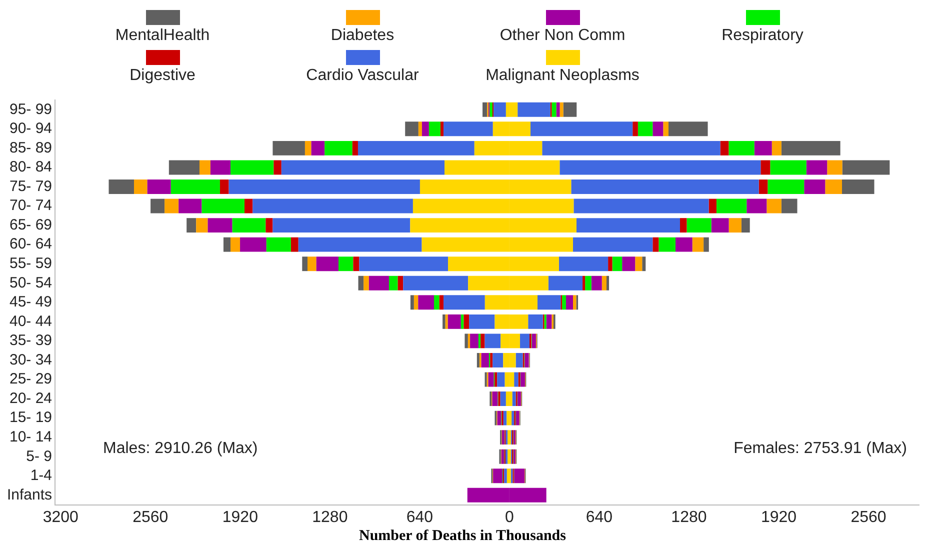 This screenshot has height=551, width=925. What do you see at coordinates (30, 147) in the screenshot?
I see `y-tick-label: 85- 89` at bounding box center [30, 147].